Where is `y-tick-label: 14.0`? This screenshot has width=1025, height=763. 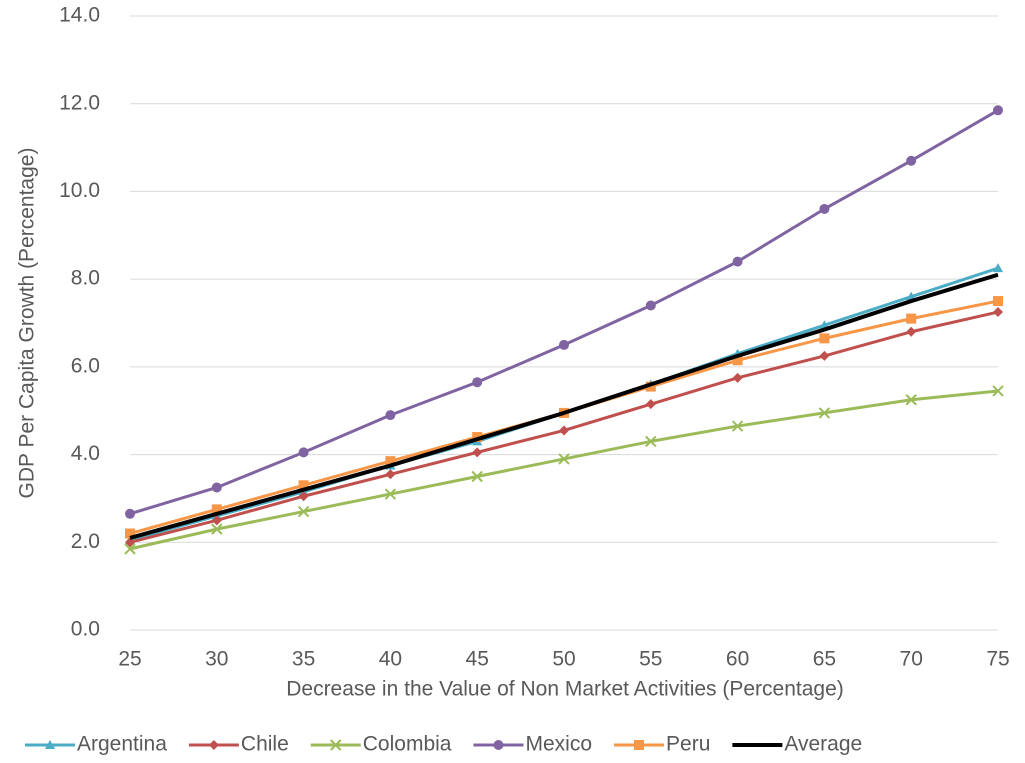 y-tick-label: 14.0 is located at coordinates (79, 15).